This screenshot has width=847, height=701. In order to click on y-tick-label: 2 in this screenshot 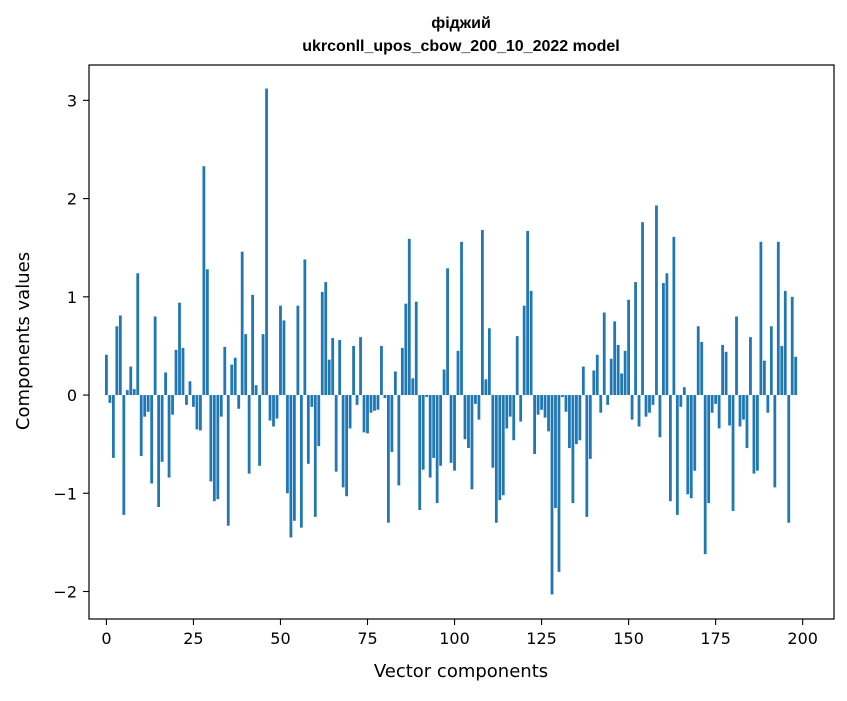, I will do `click(72, 199)`.